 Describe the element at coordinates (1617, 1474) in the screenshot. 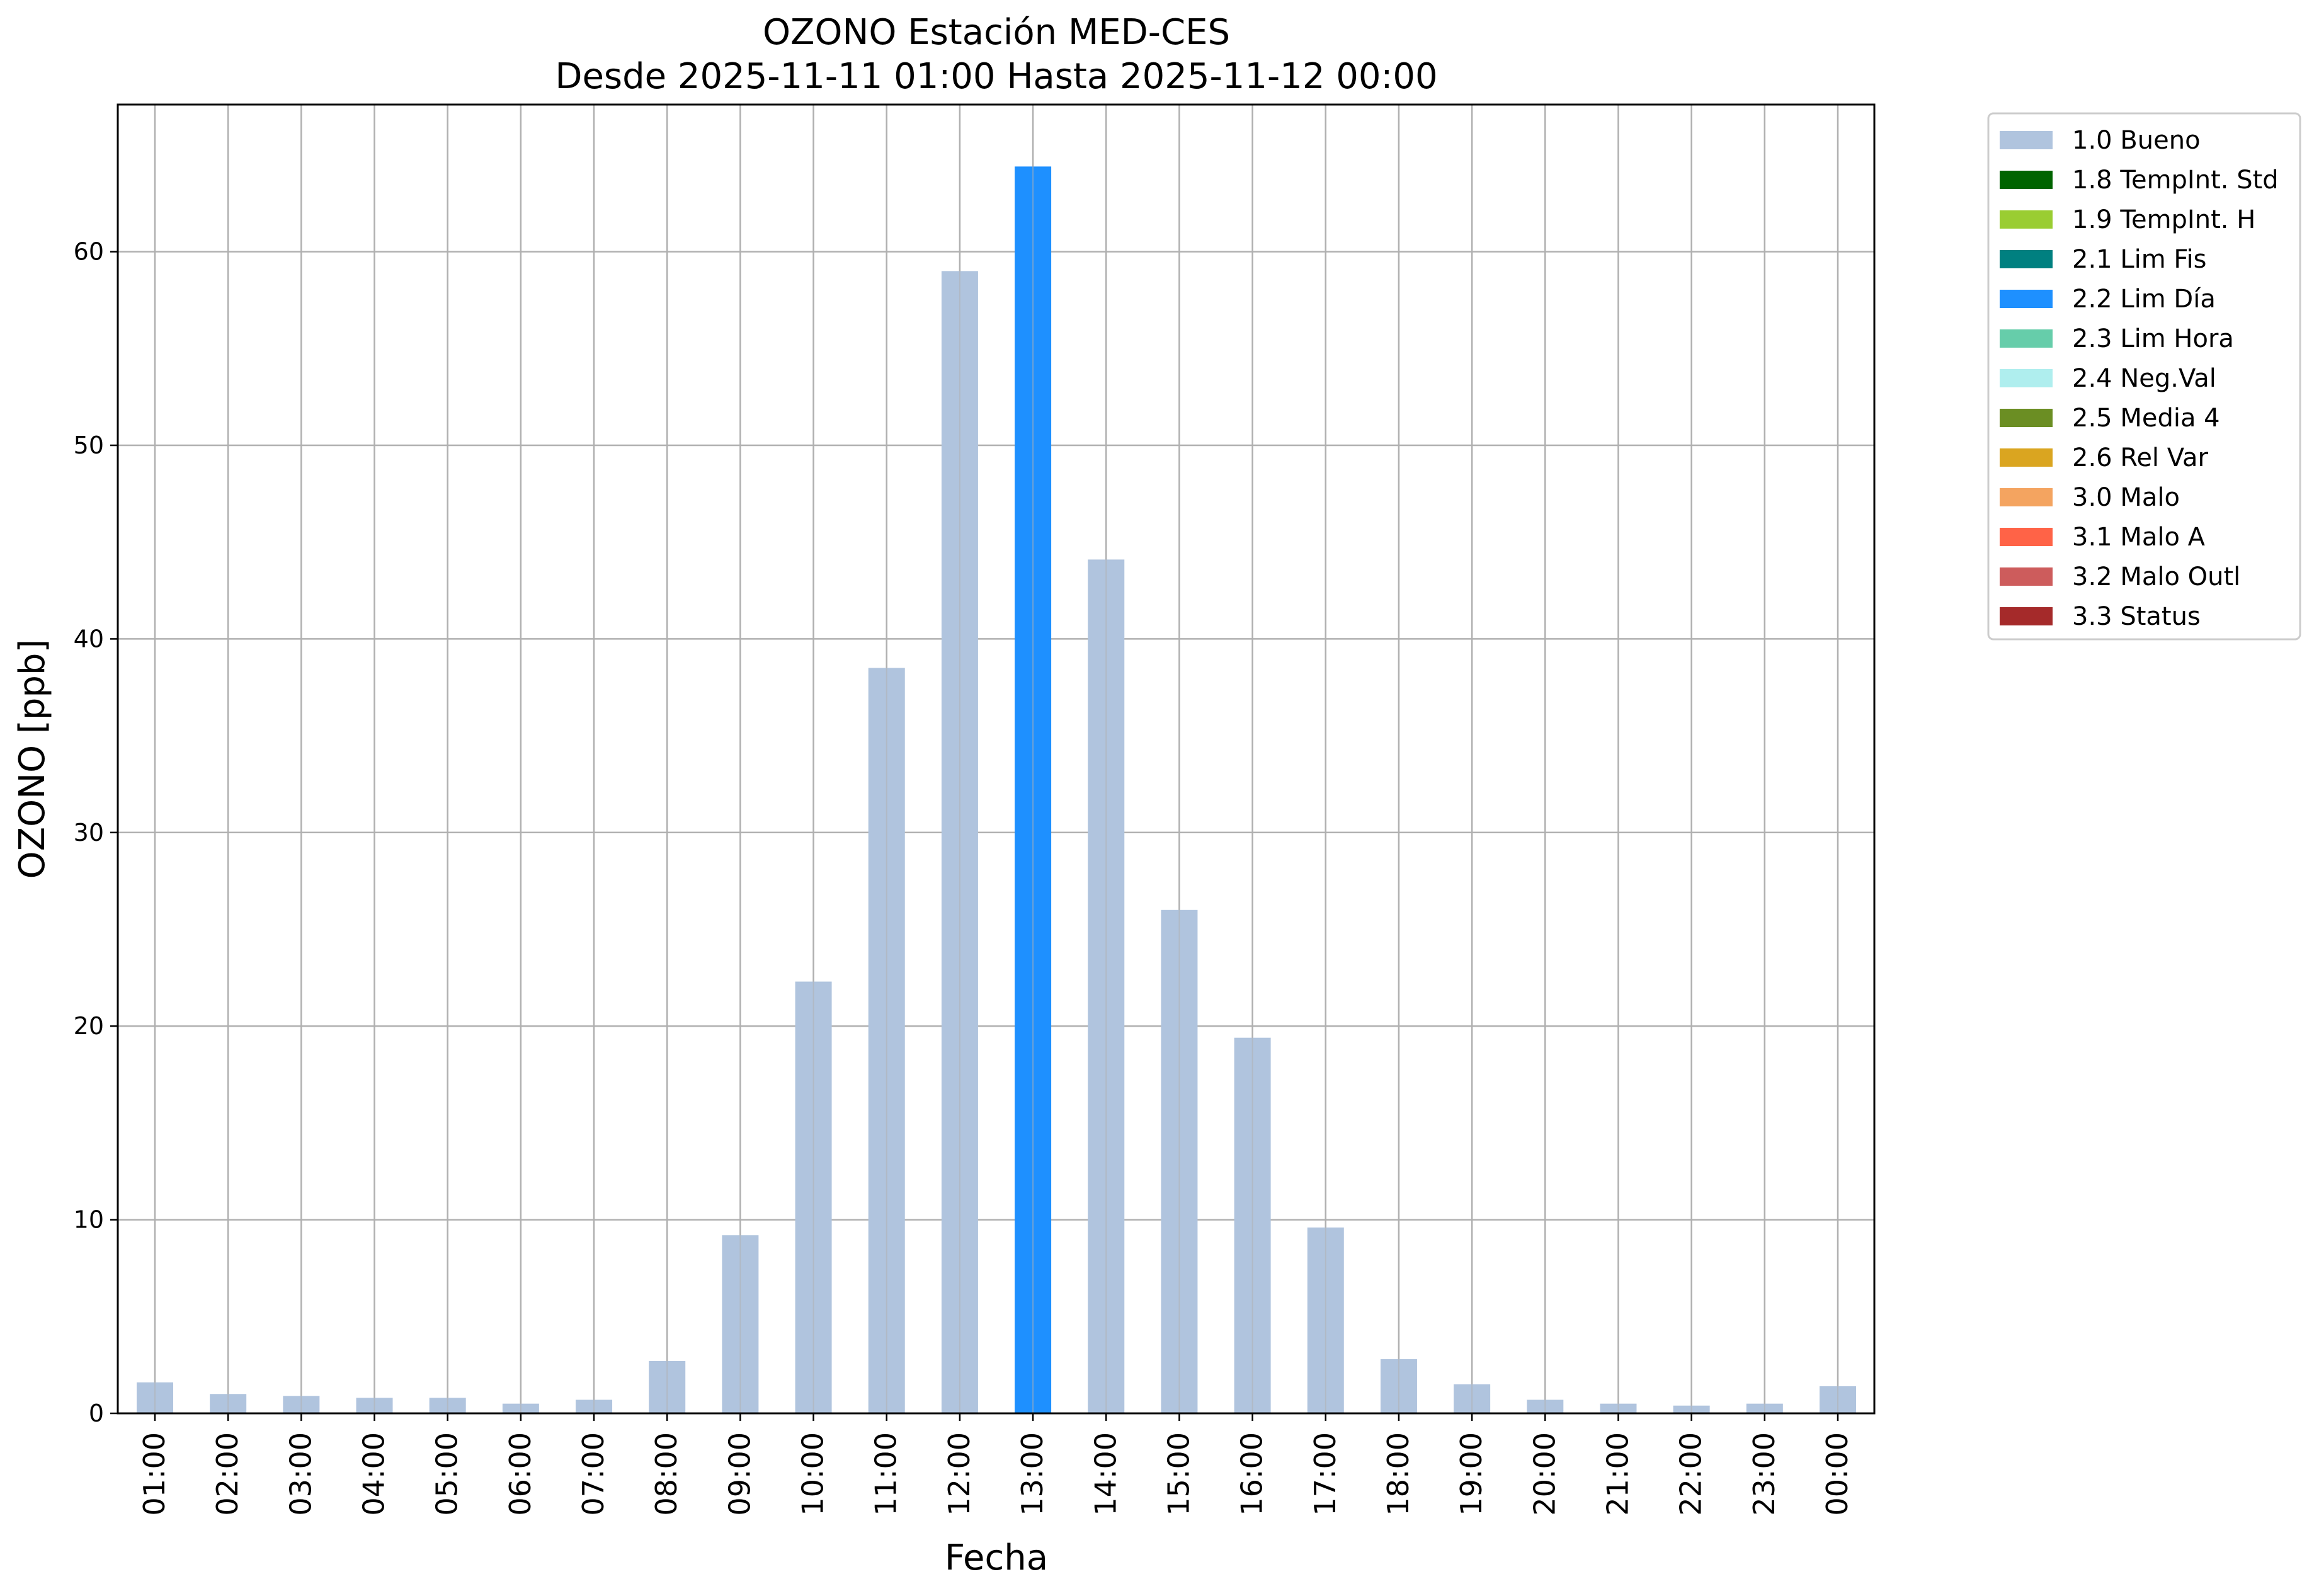

I see `x-tick-label: 21:00` at that location.